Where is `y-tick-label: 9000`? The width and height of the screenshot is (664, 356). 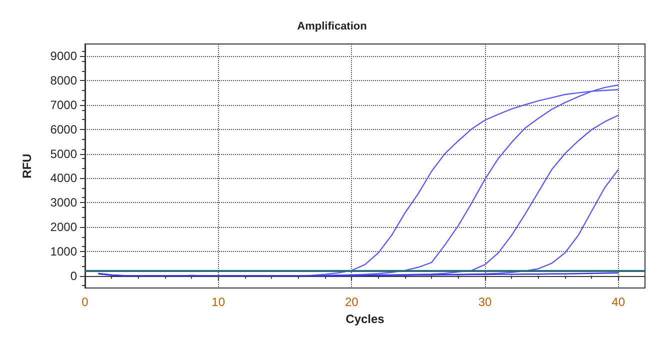
y-tick-label: 9000 is located at coordinates (64, 56).